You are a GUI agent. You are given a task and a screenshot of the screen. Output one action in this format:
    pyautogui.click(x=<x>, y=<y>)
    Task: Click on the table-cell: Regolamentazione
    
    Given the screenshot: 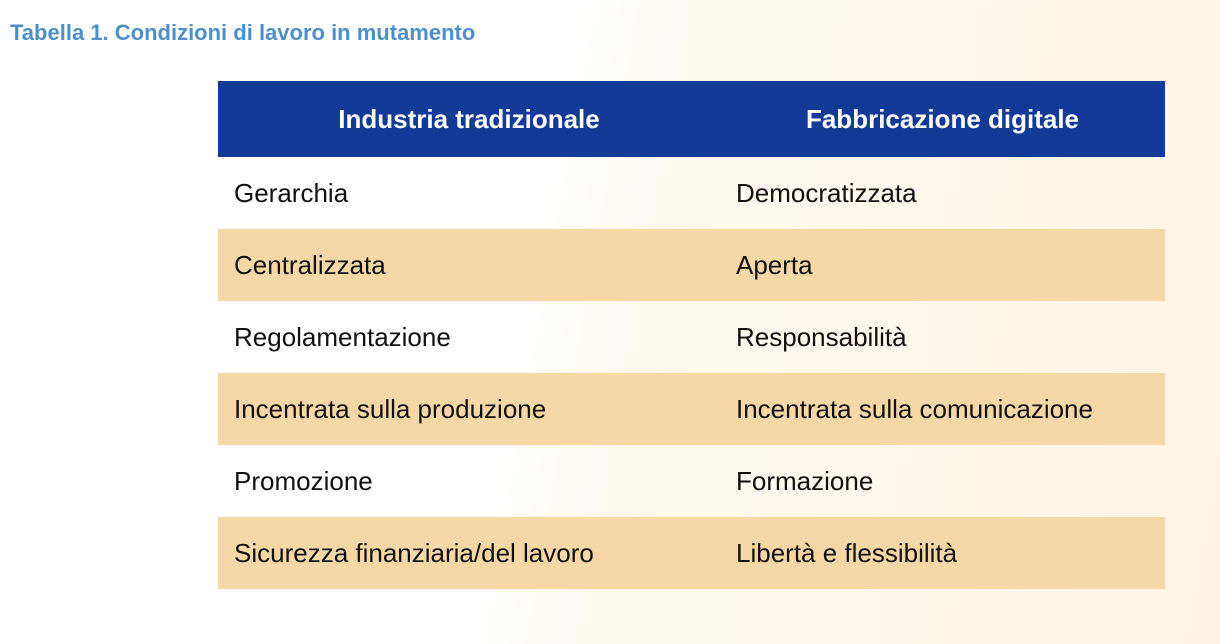 What is the action you would take?
    pyautogui.click(x=342, y=336)
    